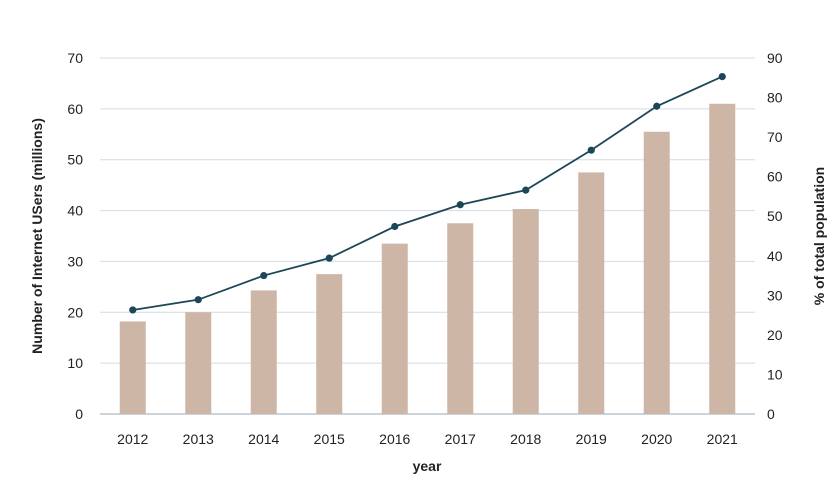 This screenshot has width=833, height=492. I want to click on x-tick-label: 2017, so click(460, 439).